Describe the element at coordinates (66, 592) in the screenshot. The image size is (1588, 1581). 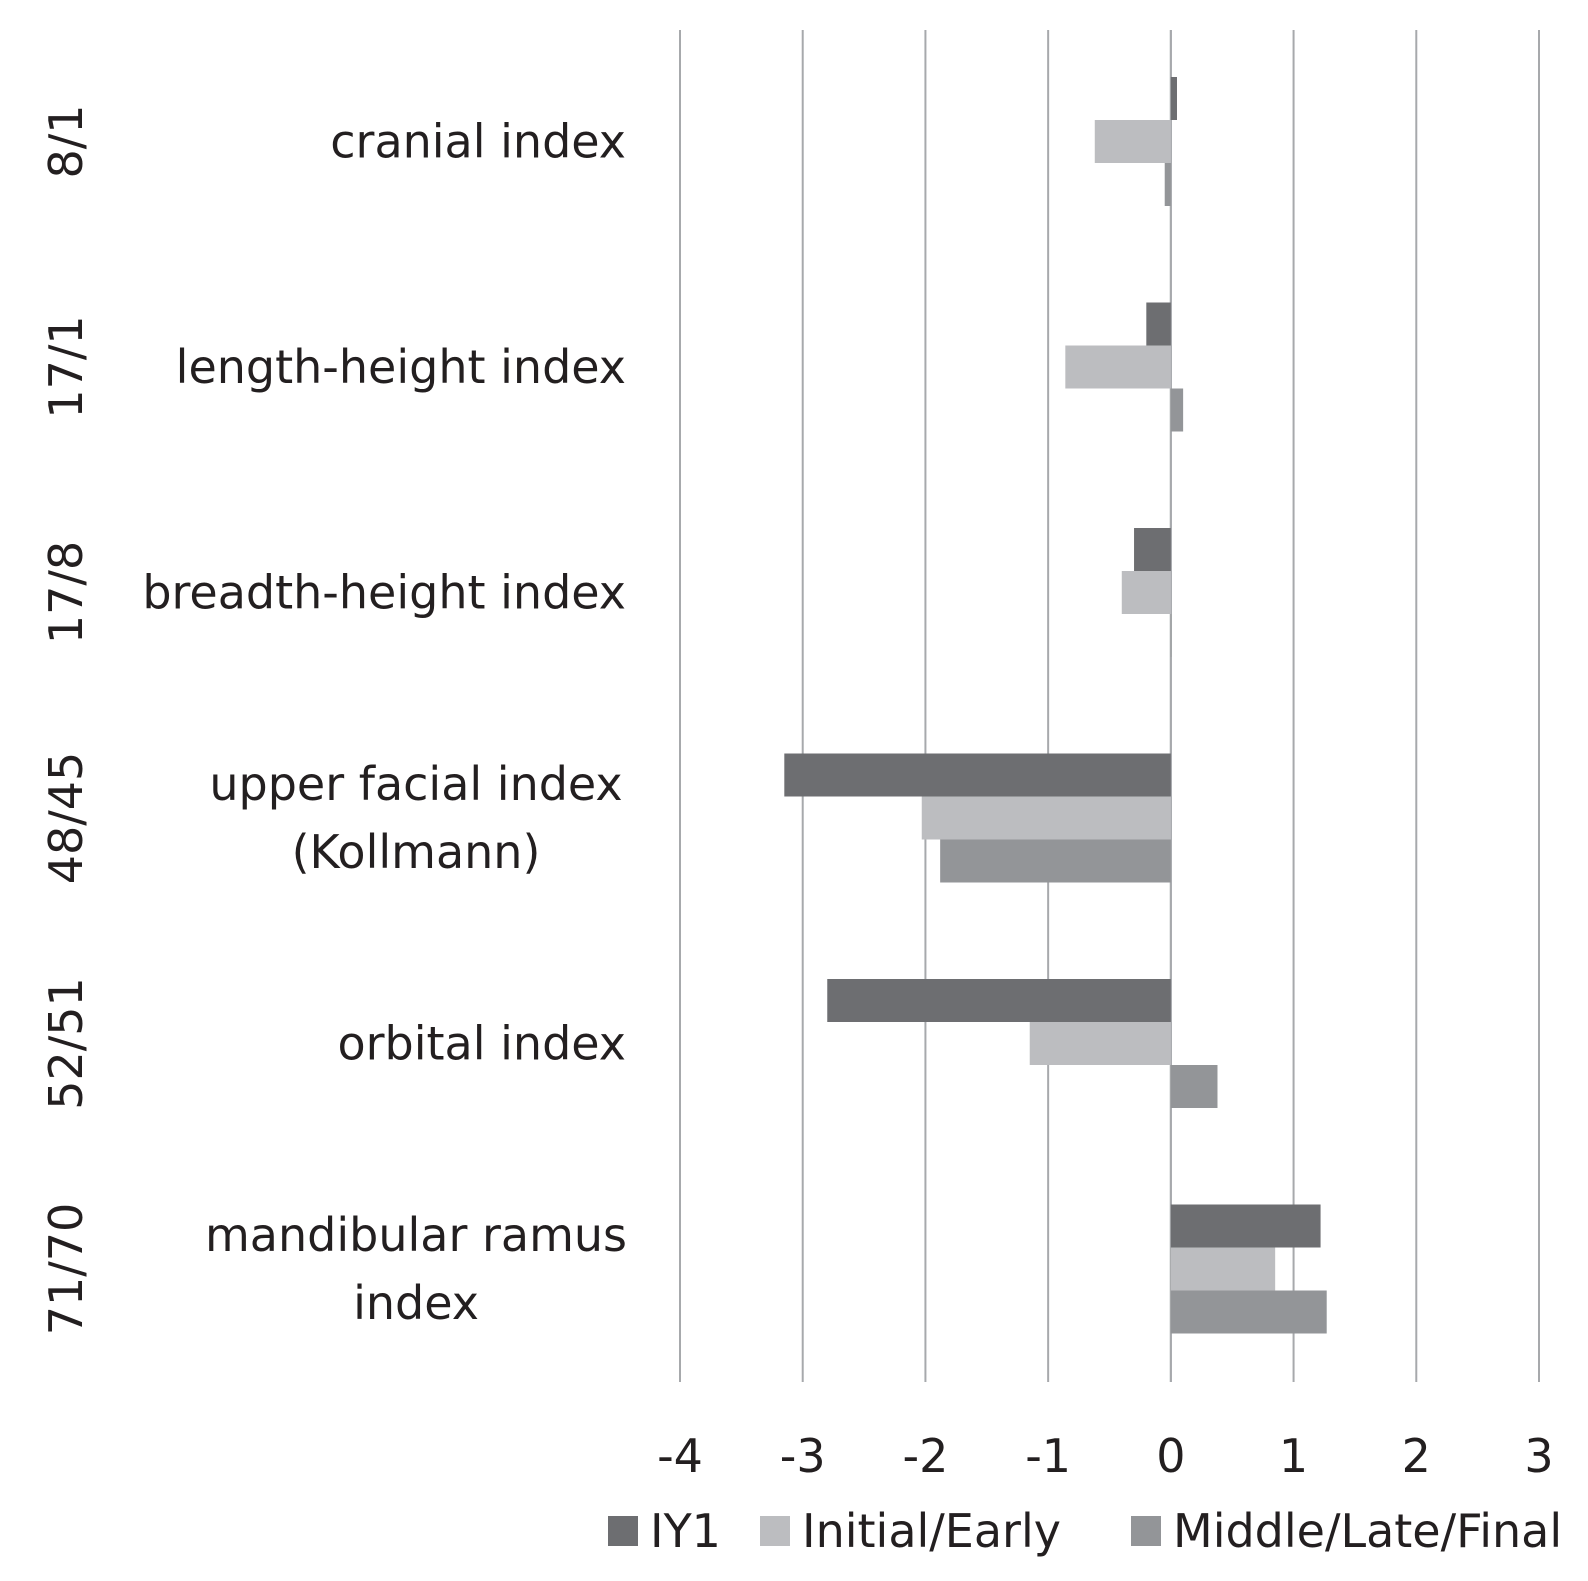
I see `group-code: 17/8` at that location.